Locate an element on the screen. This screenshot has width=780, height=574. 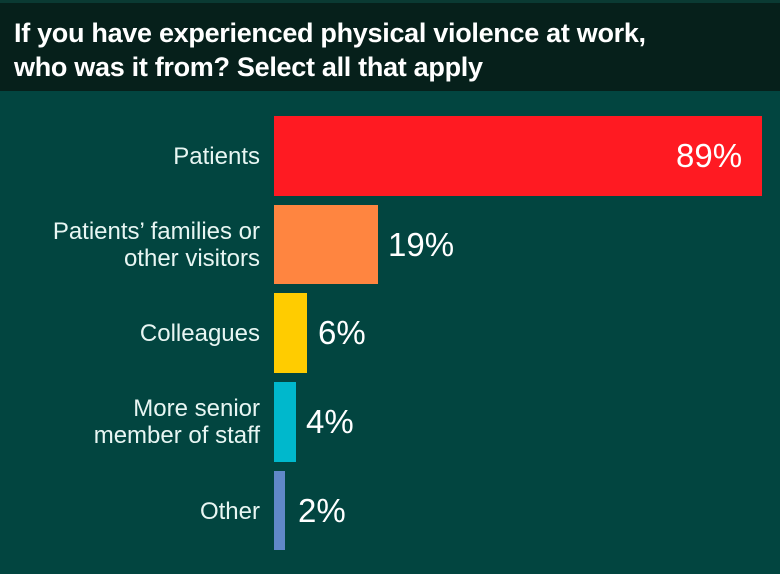
value-label: 2% is located at coordinates (322, 510).